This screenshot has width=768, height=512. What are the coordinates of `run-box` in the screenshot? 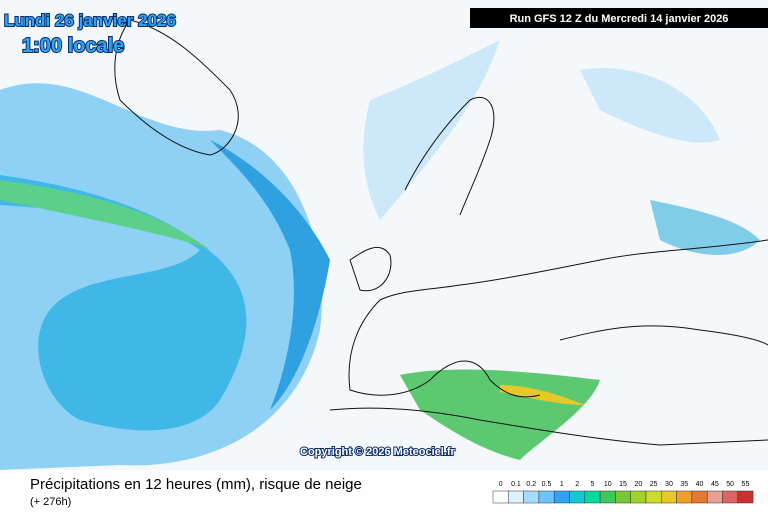 It's located at (619, 18).